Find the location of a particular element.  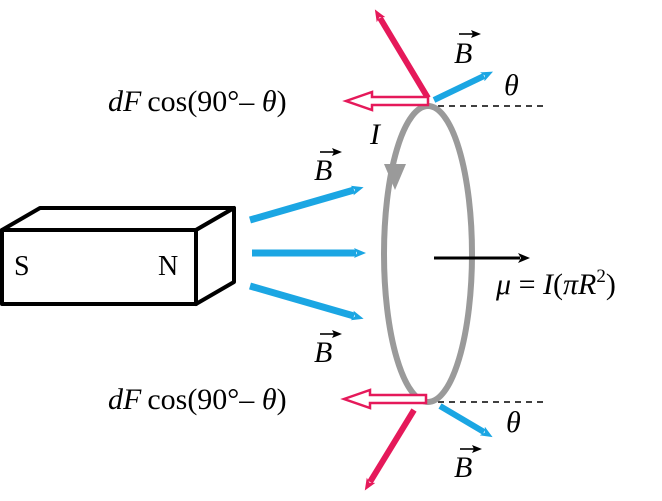

field-arrow-lower is located at coordinates (306, 301).